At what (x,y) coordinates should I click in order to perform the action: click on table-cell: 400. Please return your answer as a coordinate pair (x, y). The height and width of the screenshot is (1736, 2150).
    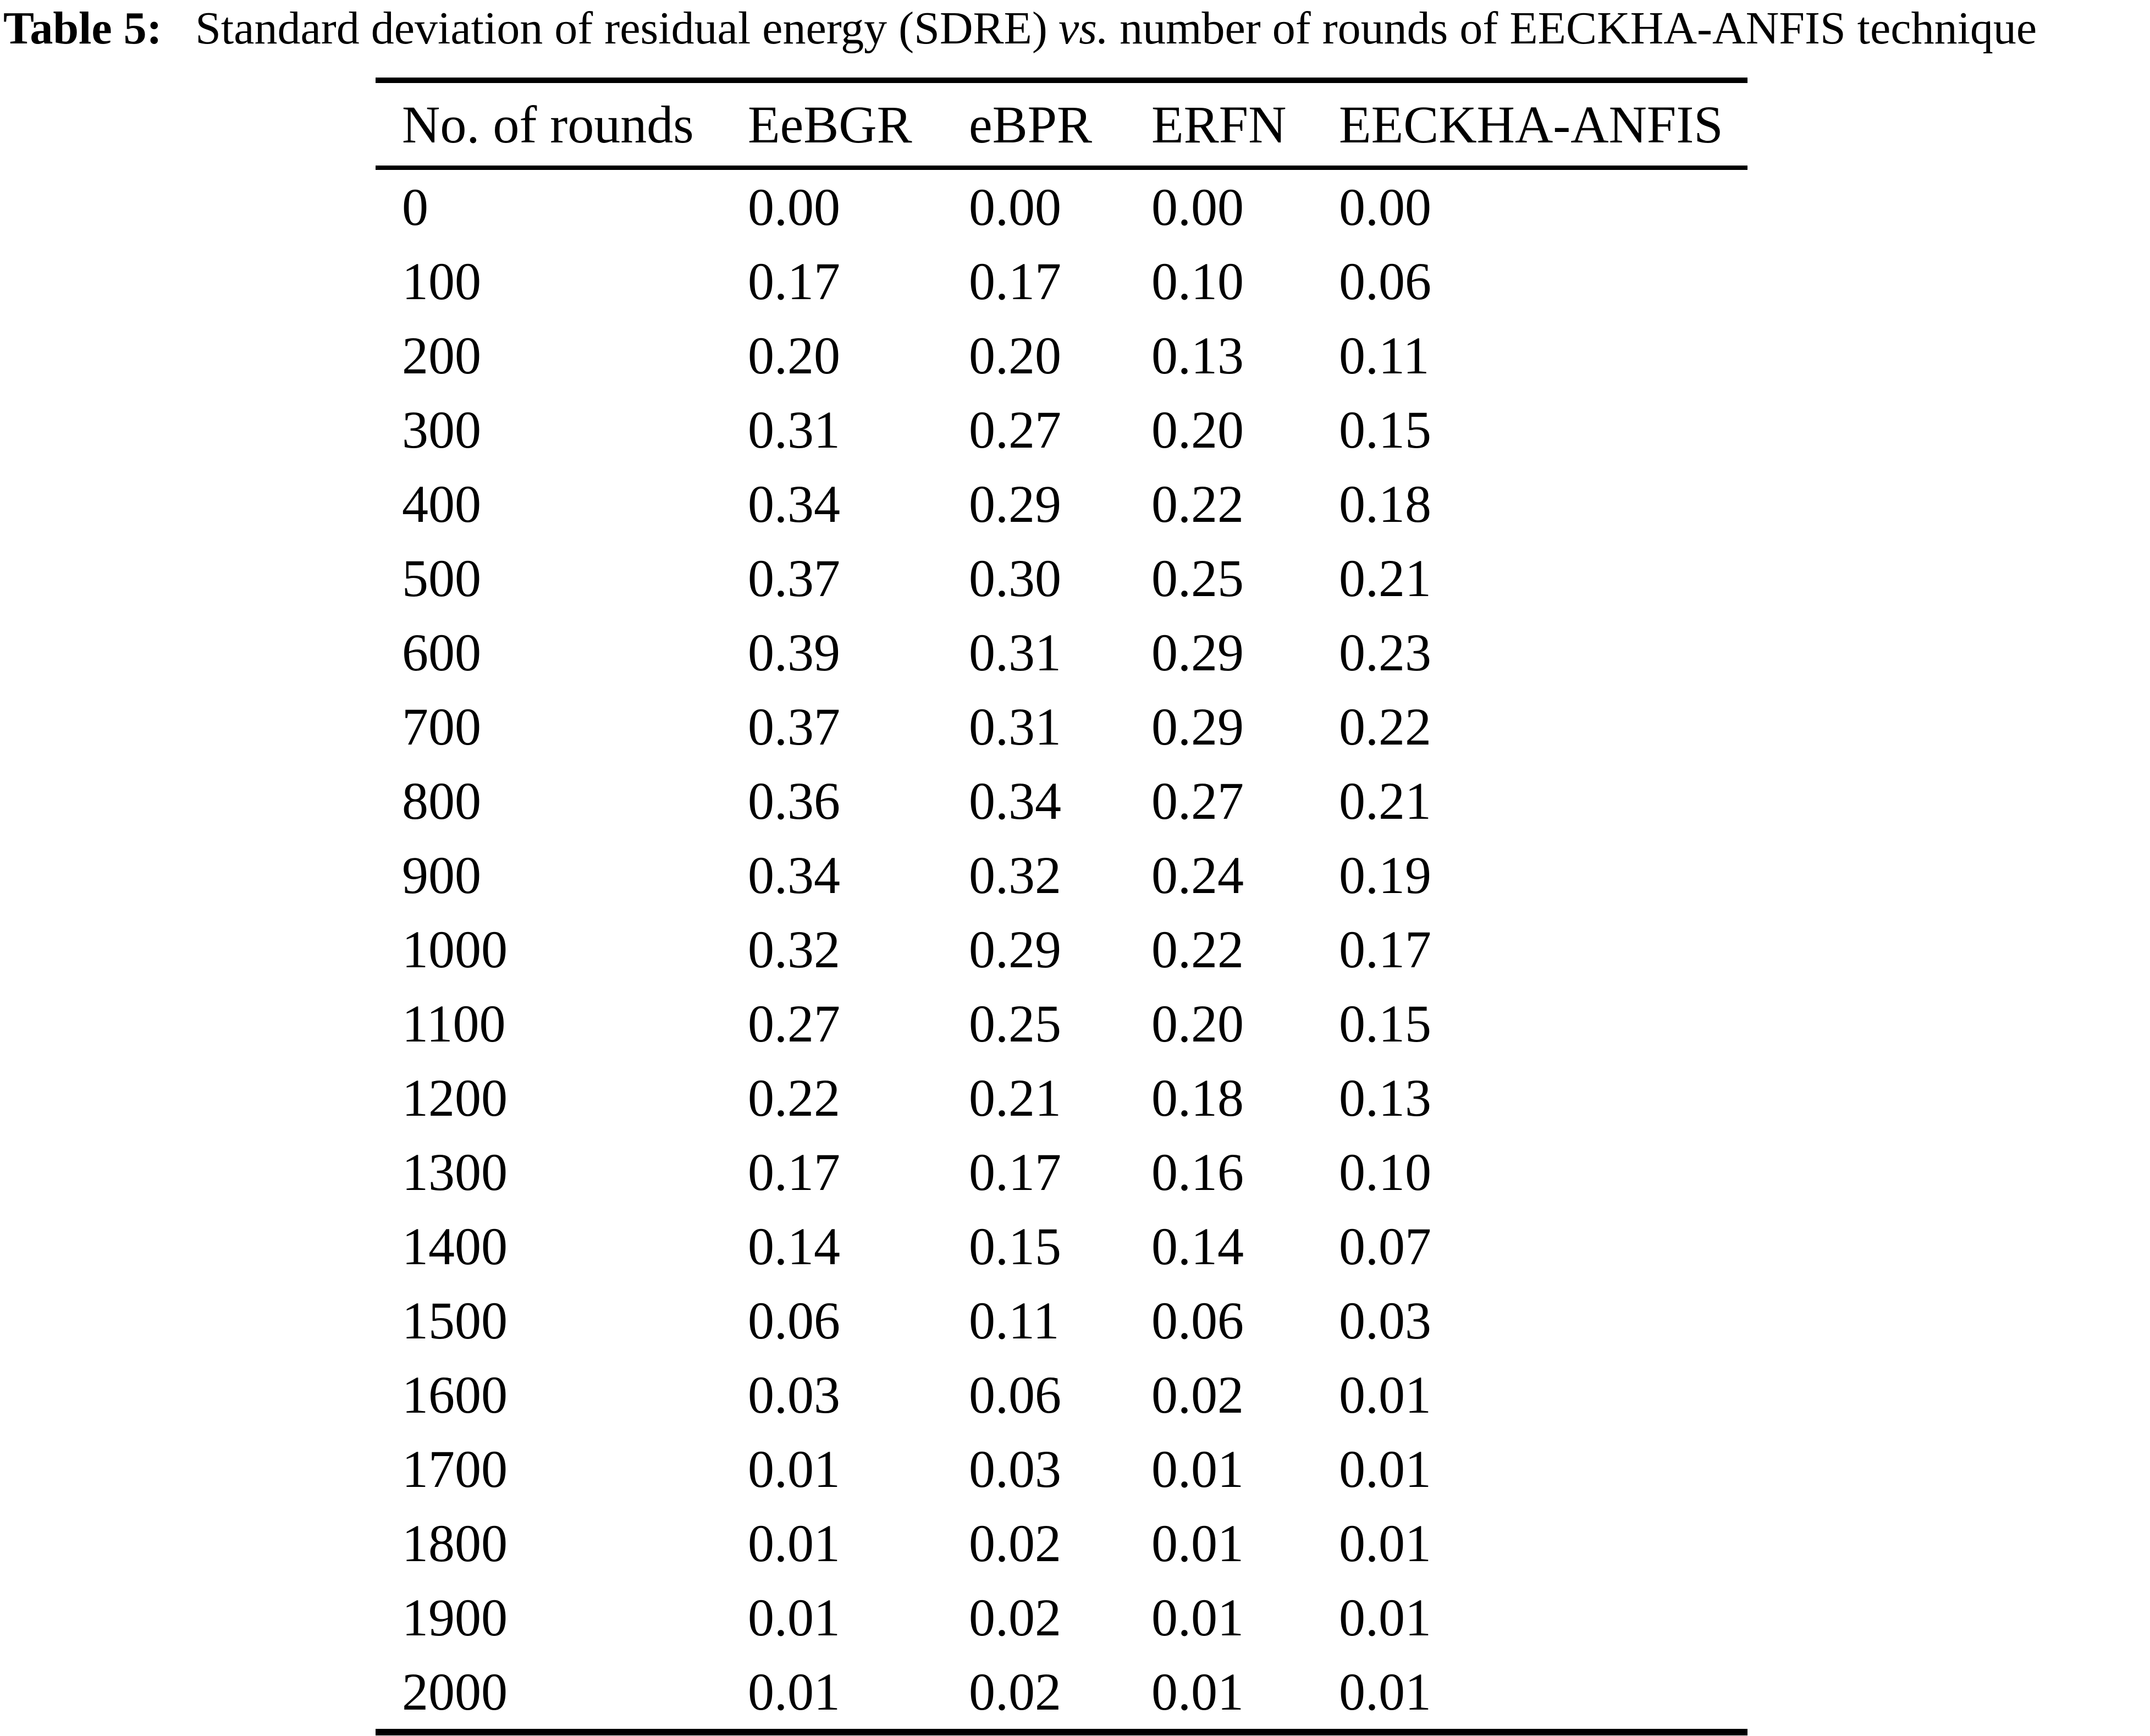
    Looking at the image, I should click on (441, 504).